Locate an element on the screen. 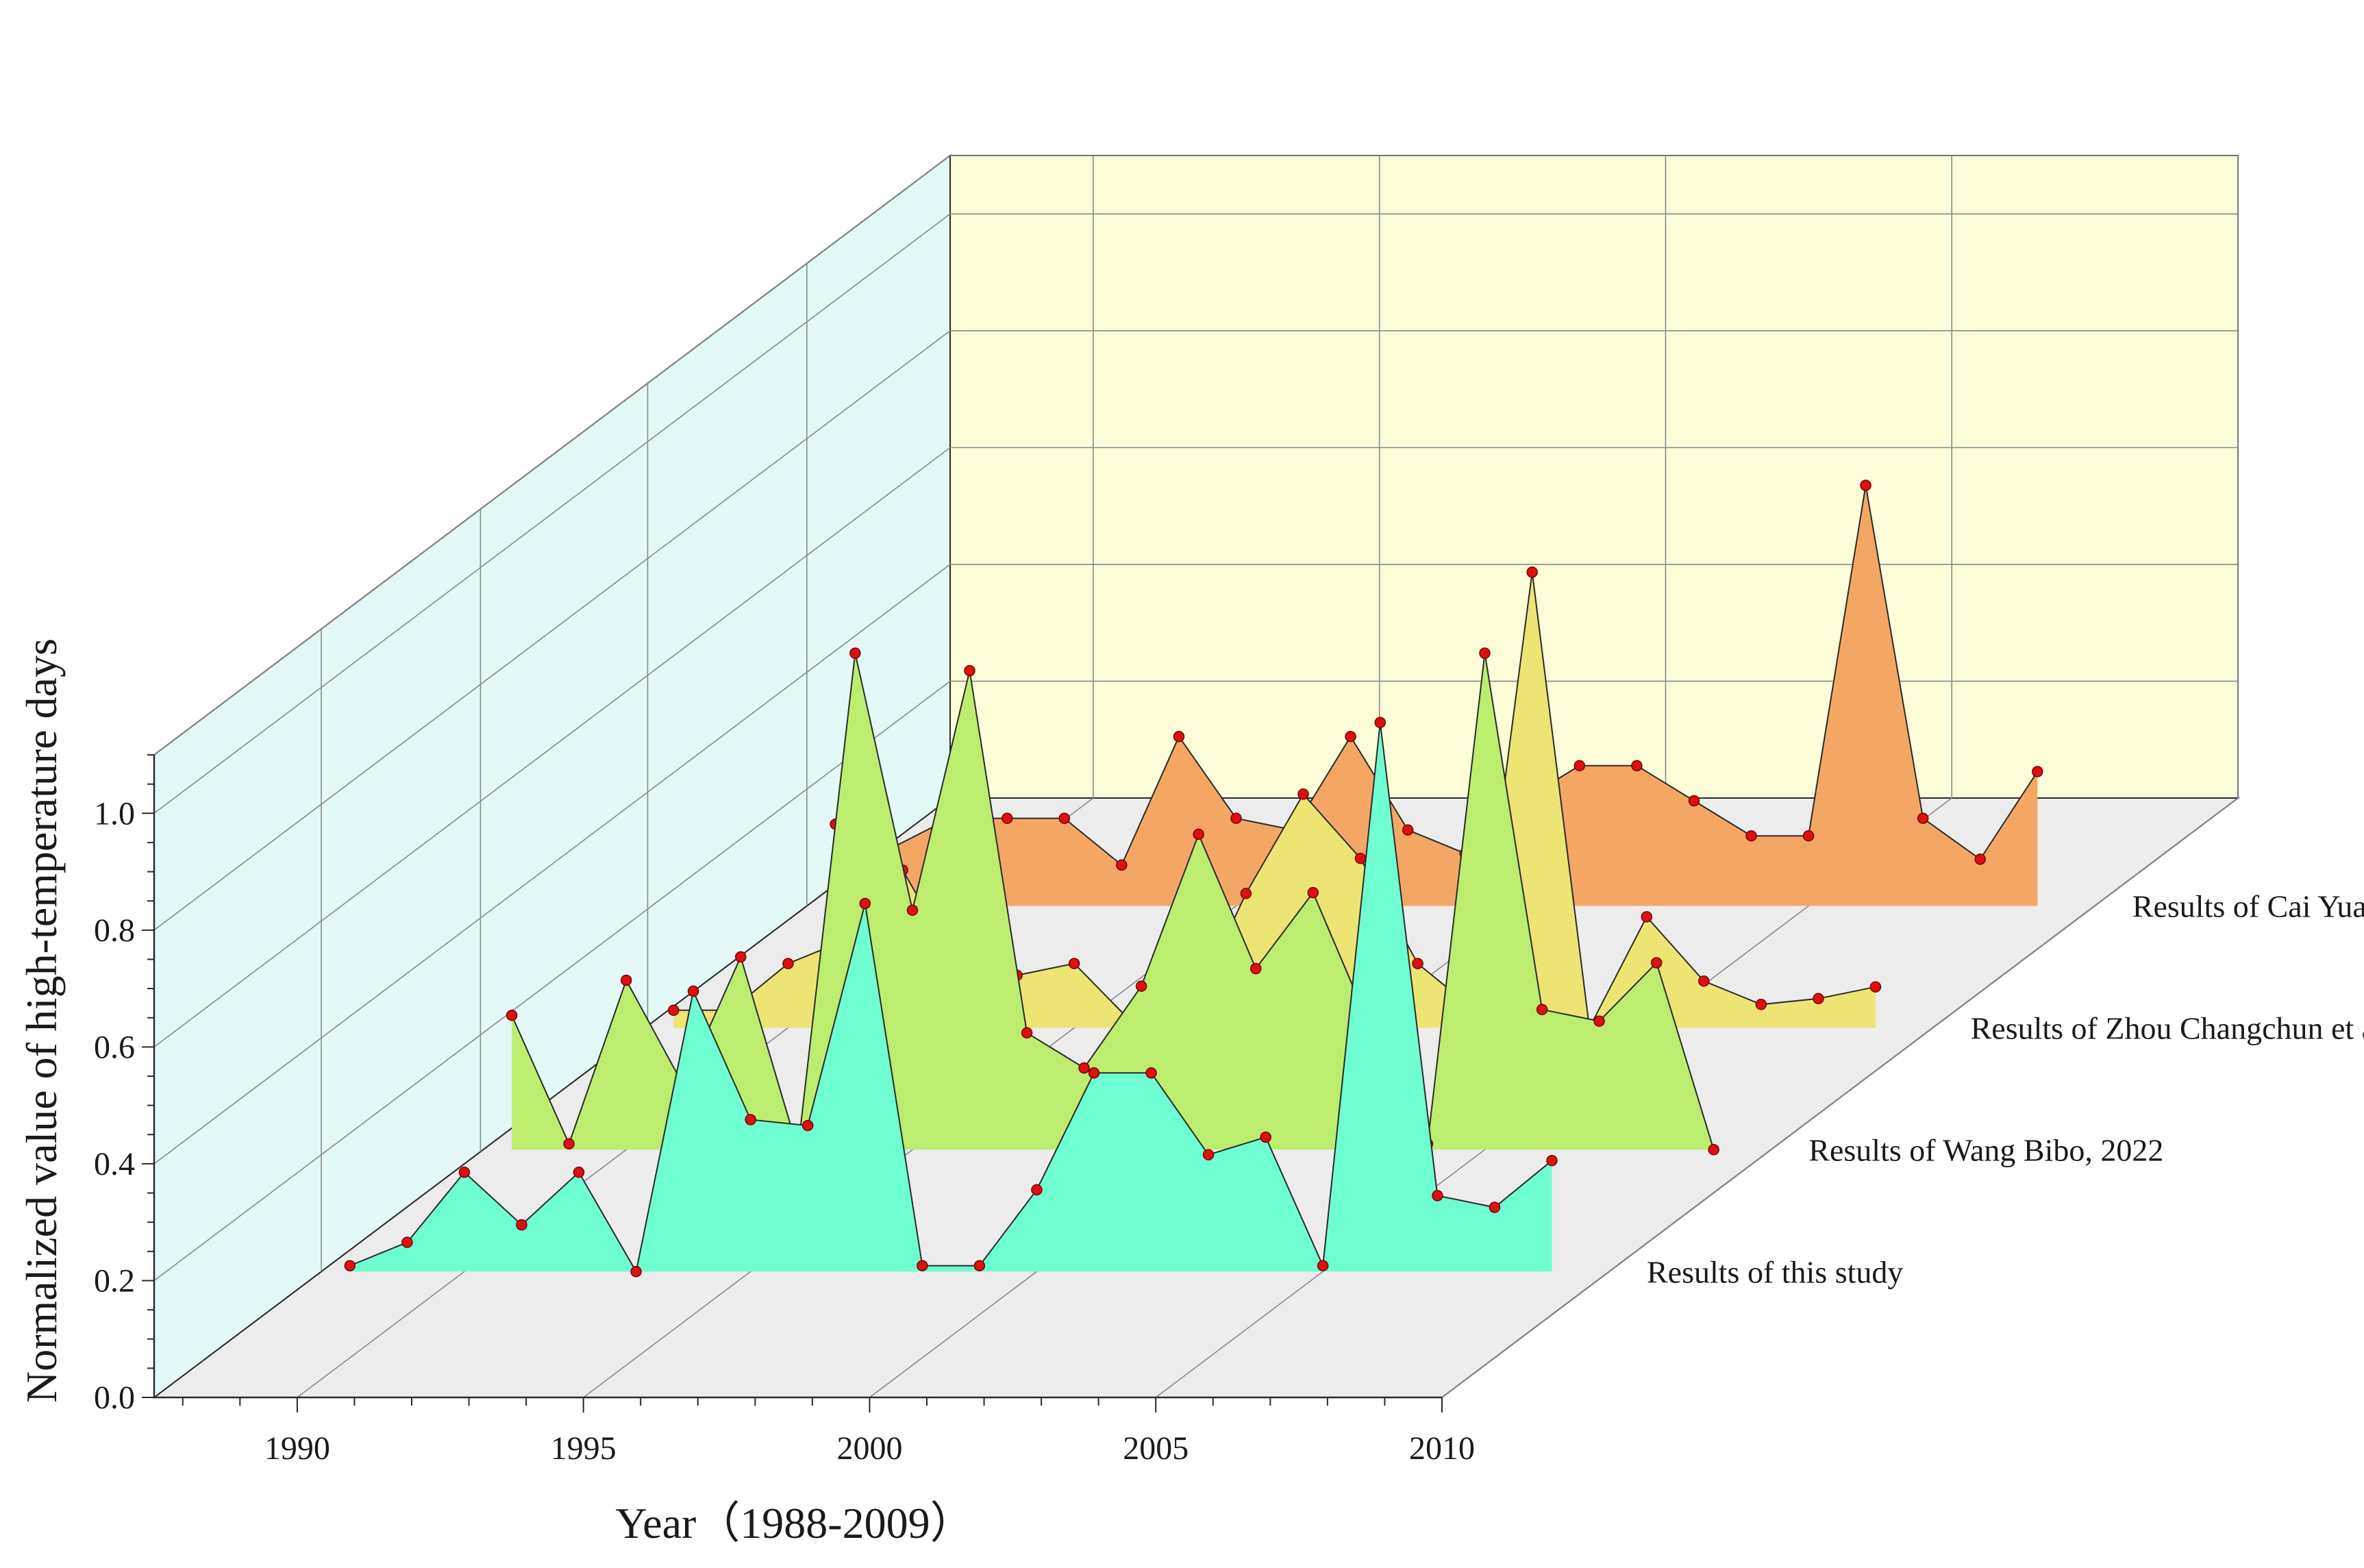 This screenshot has width=2364, height=1568. x-tick-label: 2010 is located at coordinates (1442, 1448).